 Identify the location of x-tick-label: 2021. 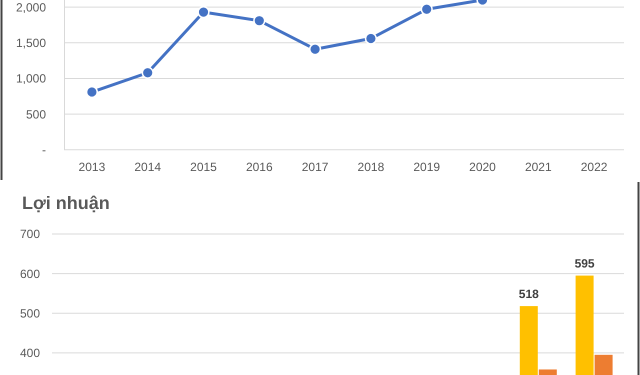
(538, 167).